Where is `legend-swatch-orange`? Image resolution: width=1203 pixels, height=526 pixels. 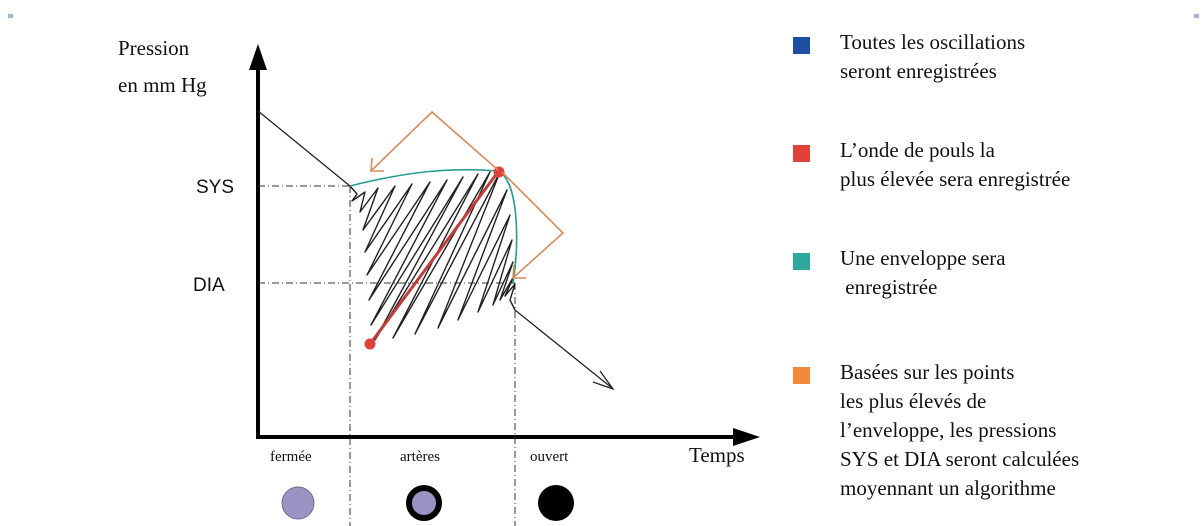 legend-swatch-orange is located at coordinates (801, 375).